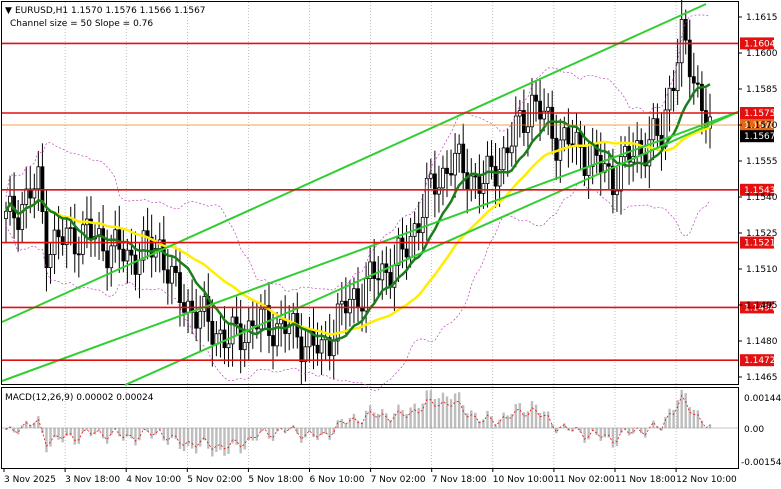 Image resolution: width=781 pixels, height=489 pixels. I want to click on time-tick-label: 11 Nov 02:00, so click(584, 480).